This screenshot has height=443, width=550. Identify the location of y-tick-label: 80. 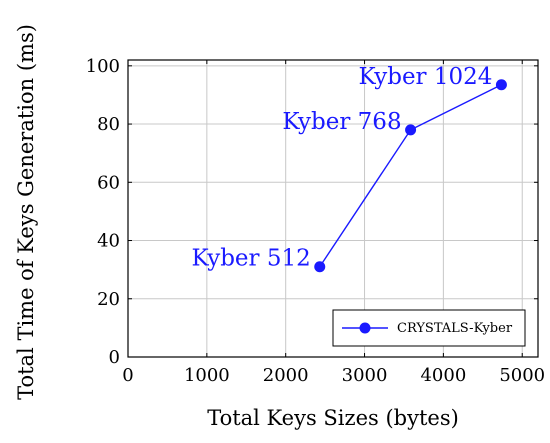
(108, 124).